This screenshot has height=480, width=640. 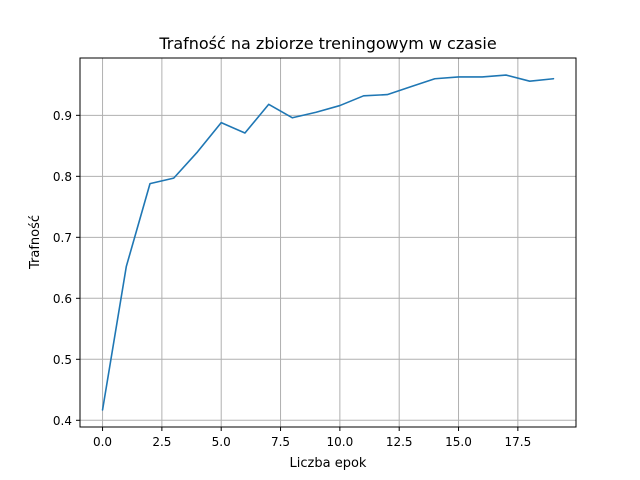 What do you see at coordinates (62, 116) in the screenshot?
I see `y-tick-label: 0.9` at bounding box center [62, 116].